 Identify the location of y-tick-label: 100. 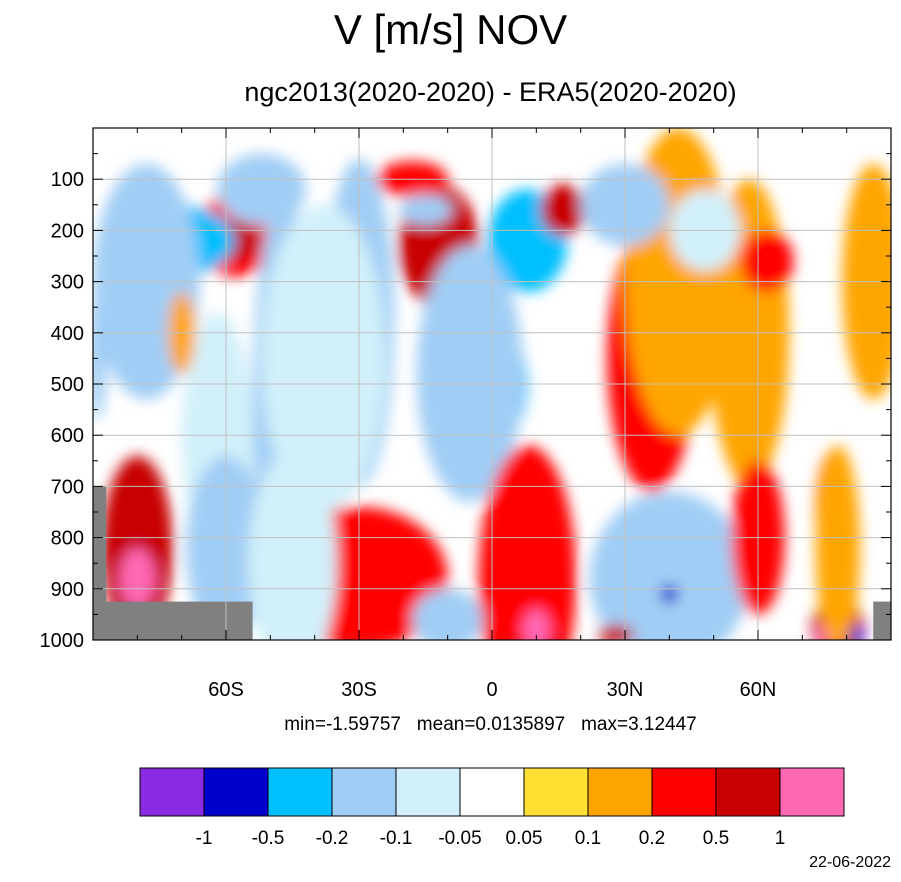
(67, 180).